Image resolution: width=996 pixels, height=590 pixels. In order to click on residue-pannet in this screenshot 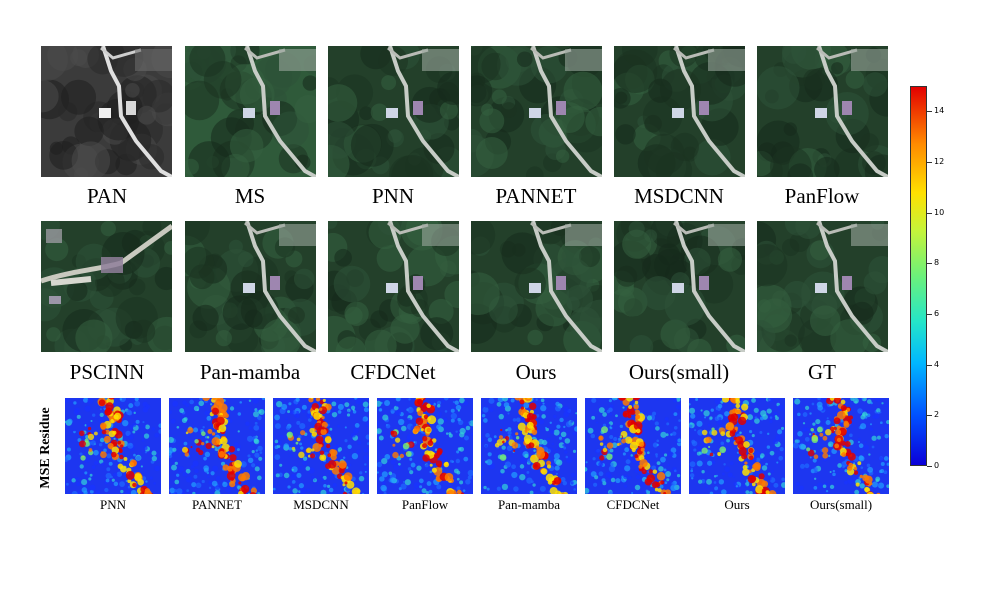, I will do `click(217, 446)`.